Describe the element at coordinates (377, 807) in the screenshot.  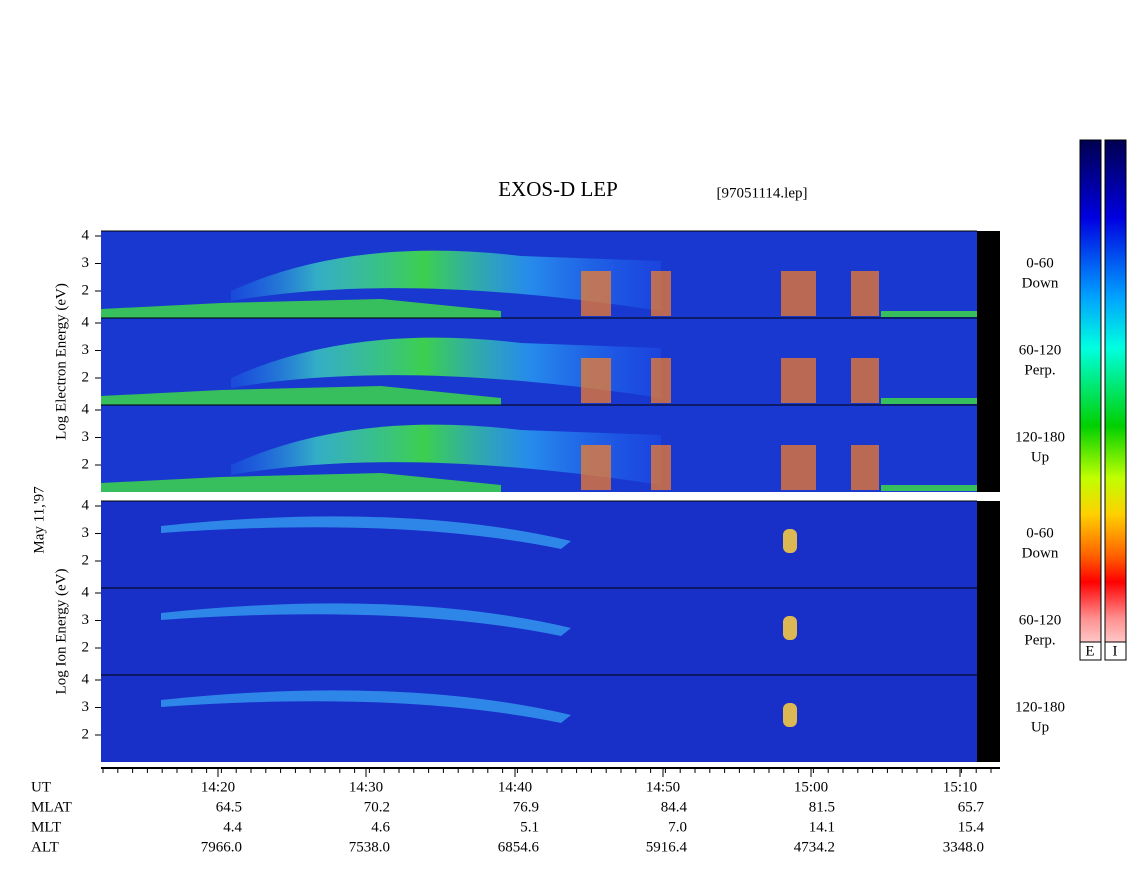
I see `row-value: 70.2` at that location.